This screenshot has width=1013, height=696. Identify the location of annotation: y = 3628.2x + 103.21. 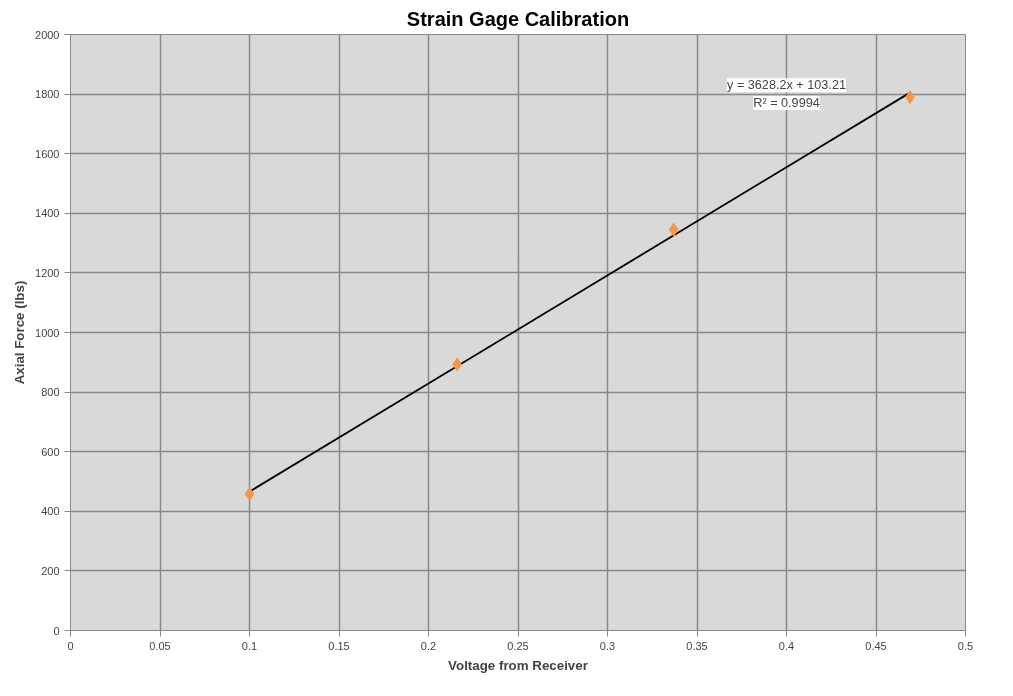
(786, 85).